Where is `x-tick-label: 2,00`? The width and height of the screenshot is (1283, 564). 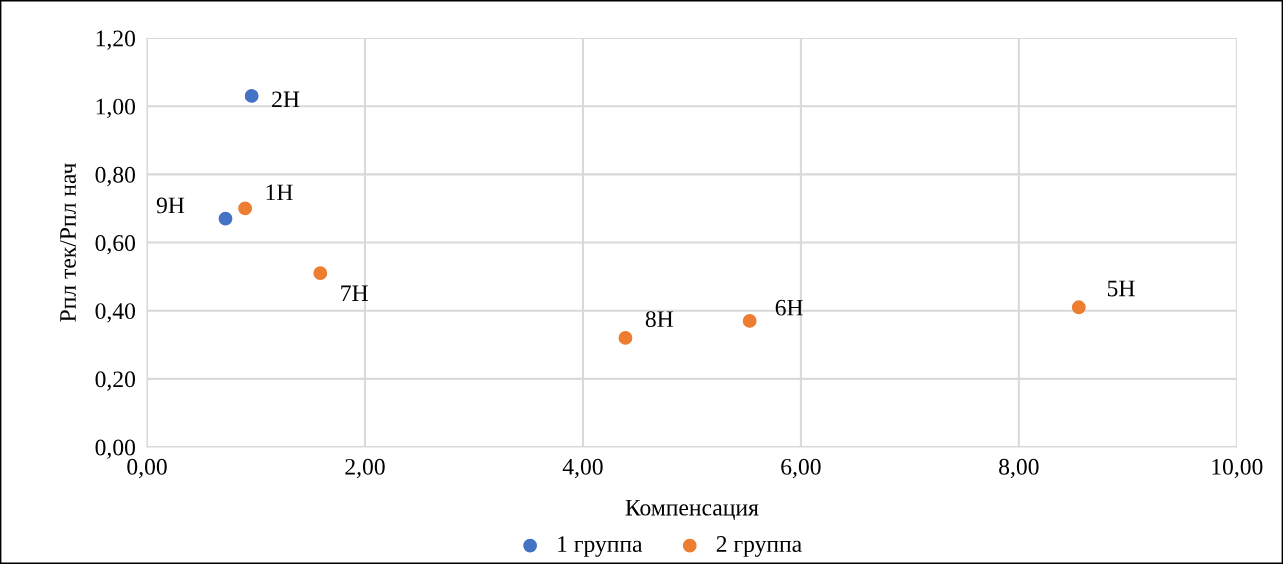
x-tick-label: 2,00 is located at coordinates (365, 468).